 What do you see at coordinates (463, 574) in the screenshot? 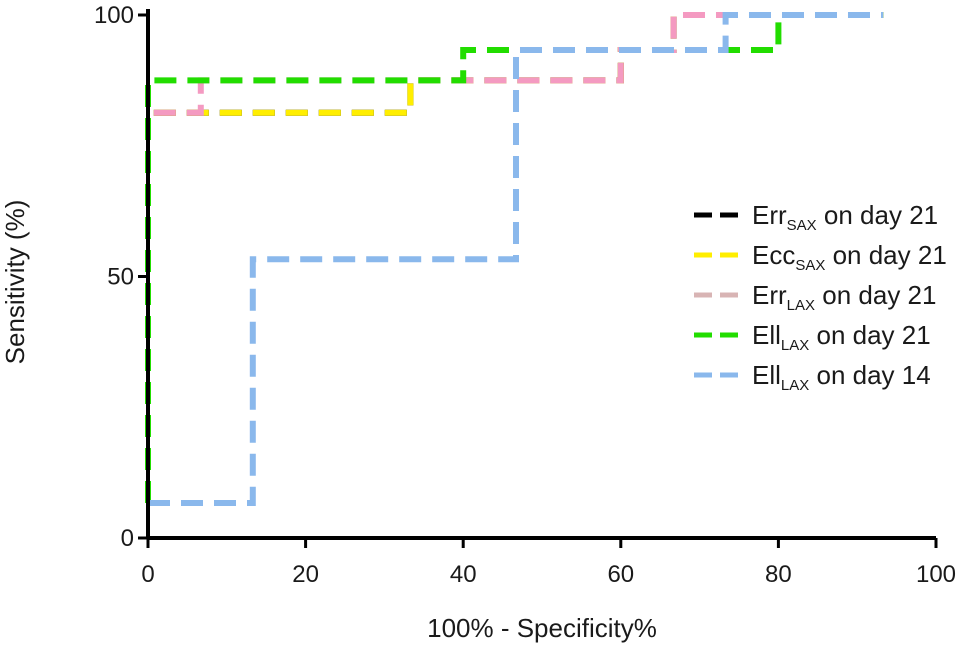
I see `x-tick-label: 40` at bounding box center [463, 574].